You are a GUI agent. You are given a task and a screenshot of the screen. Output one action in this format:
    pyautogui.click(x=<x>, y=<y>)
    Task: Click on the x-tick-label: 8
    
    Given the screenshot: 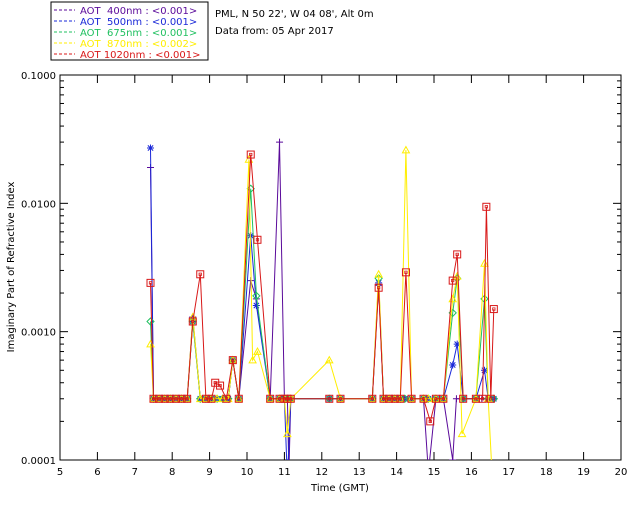 What is the action you would take?
    pyautogui.click(x=172, y=472)
    